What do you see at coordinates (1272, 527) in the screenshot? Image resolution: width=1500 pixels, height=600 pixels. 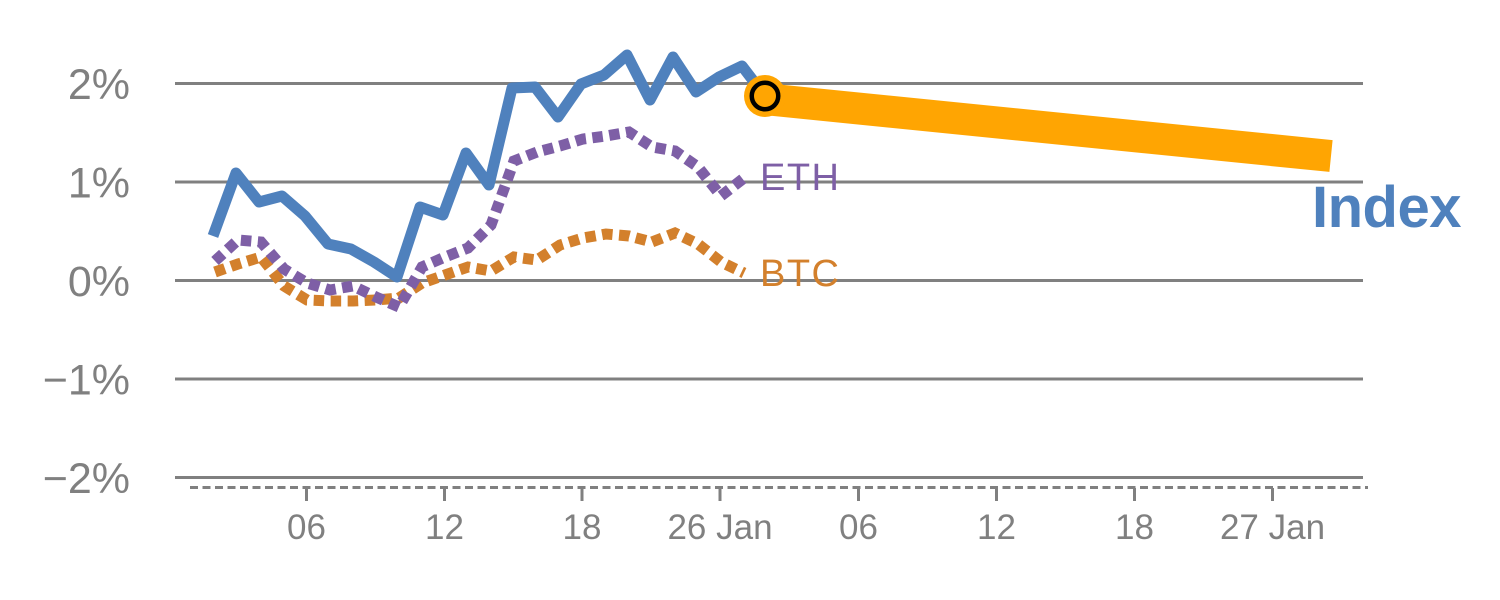 I see `svg-text: 27 Jan` at bounding box center [1272, 527].